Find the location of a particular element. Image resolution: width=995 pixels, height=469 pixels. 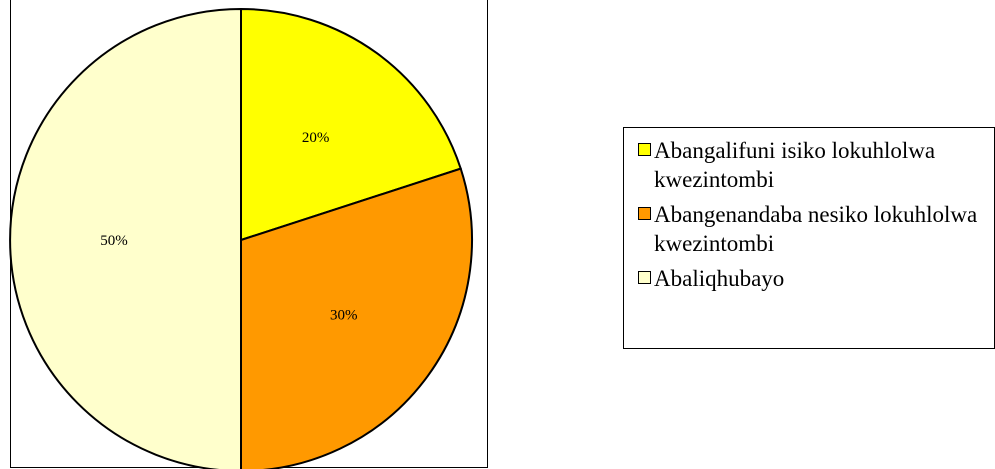

pie-slice is located at coordinates (351, 124).